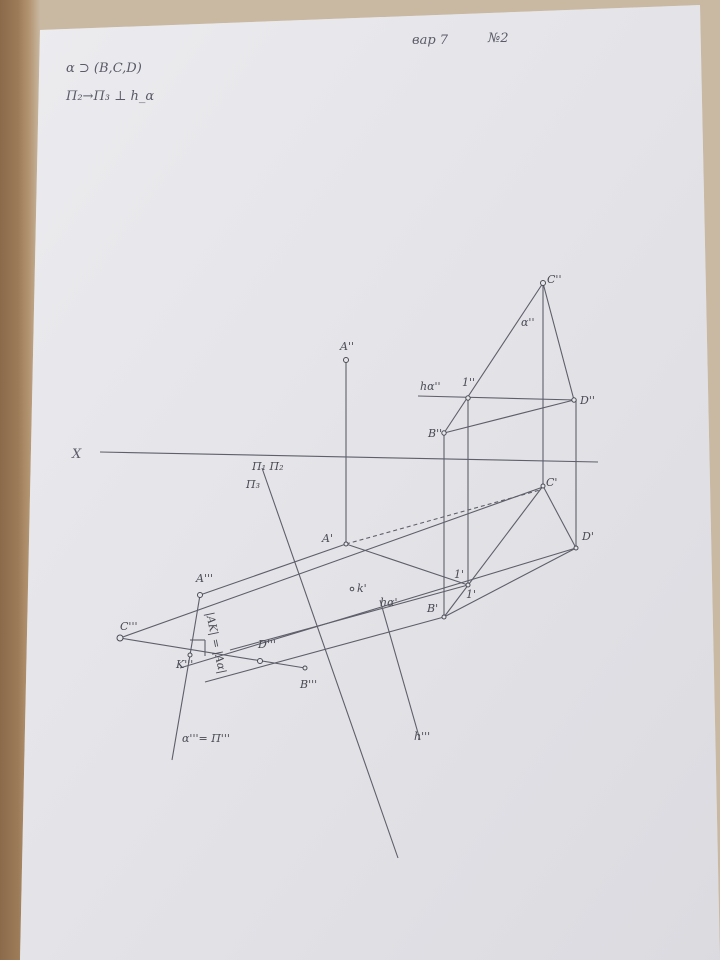 The image size is (720, 960). Describe the element at coordinates (510, 582) in the screenshot. I see `edge-bh-dh` at that location.